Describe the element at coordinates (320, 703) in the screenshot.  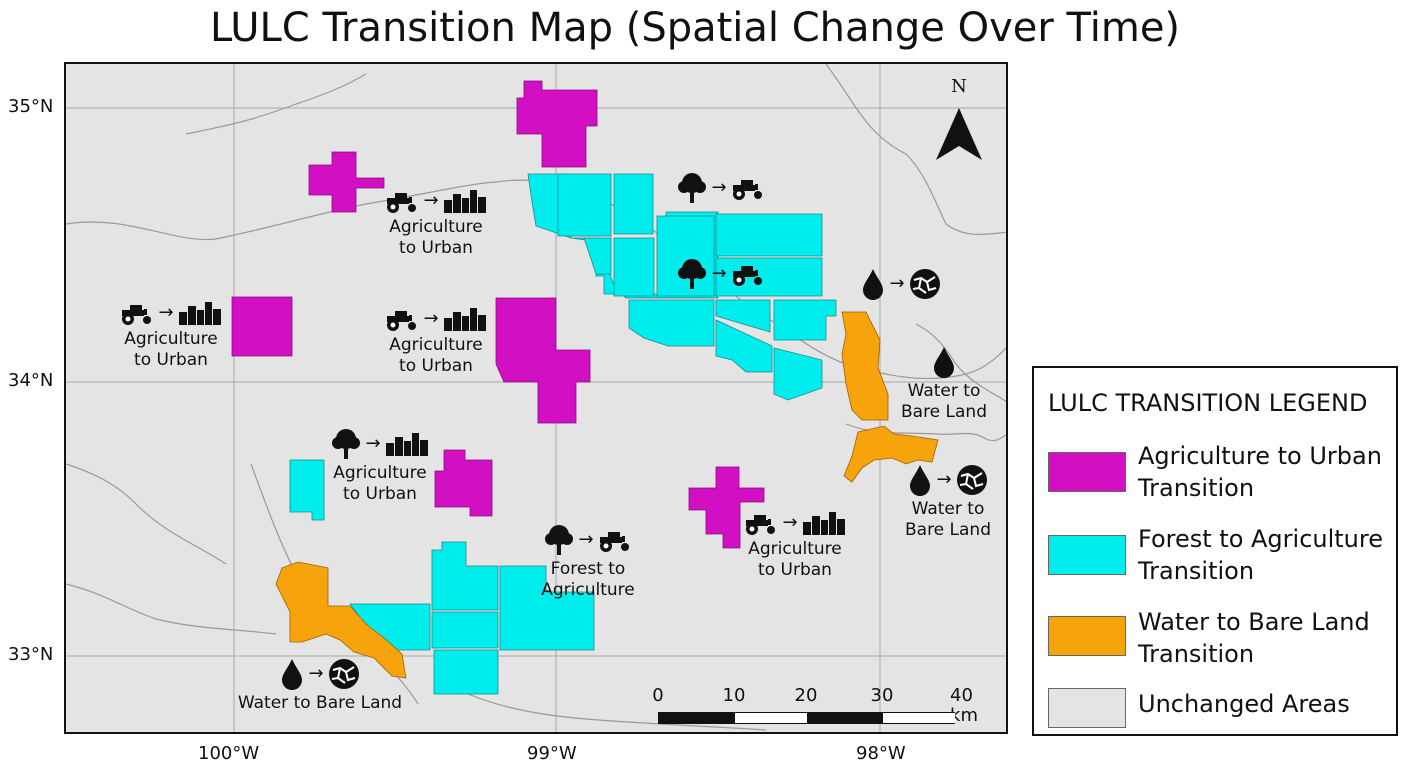
I see `annotation-line1: Water to Bare Land` at that location.